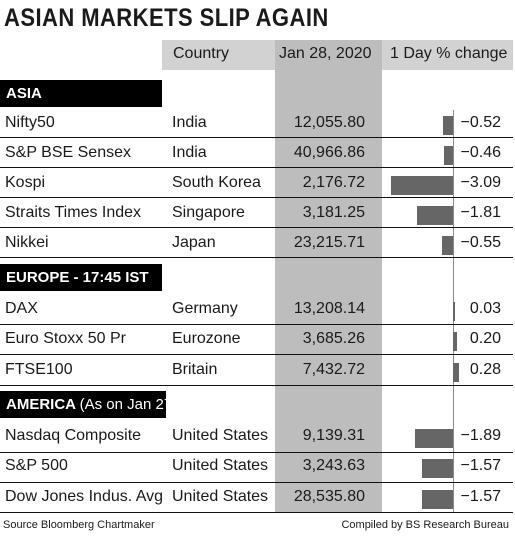 This screenshot has height=540, width=515. Describe the element at coordinates (329, 496) in the screenshot. I see `index-value: 28,535.80` at that location.